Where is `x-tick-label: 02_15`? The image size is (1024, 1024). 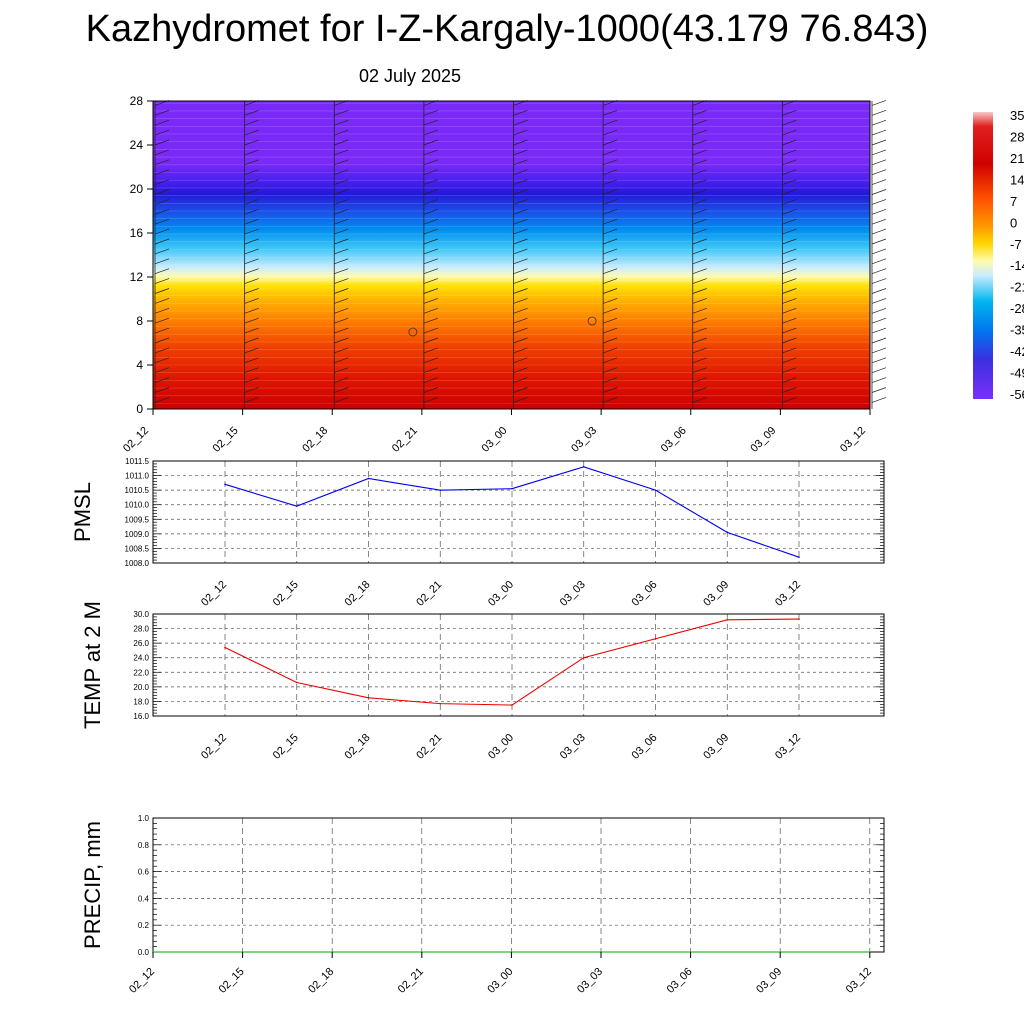 x-tick-label: 02_15 is located at coordinates (226, 440).